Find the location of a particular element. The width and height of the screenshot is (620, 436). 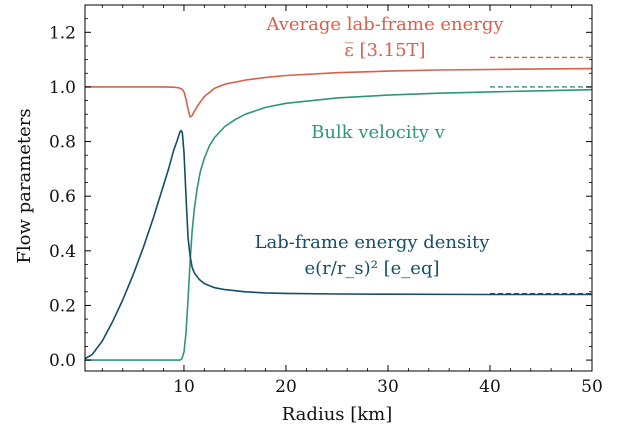

y-tick-label: 0.8 is located at coordinates (62, 143).